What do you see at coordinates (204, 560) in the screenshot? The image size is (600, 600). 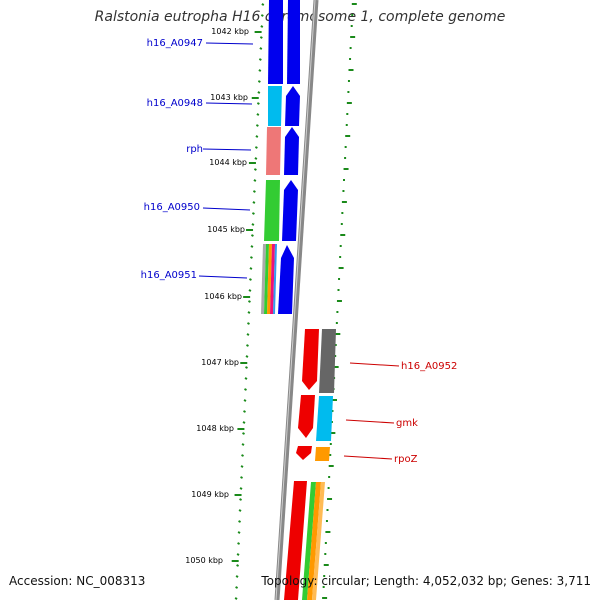 I see `ruler-label-1050: 1050 kbp` at bounding box center [204, 560].